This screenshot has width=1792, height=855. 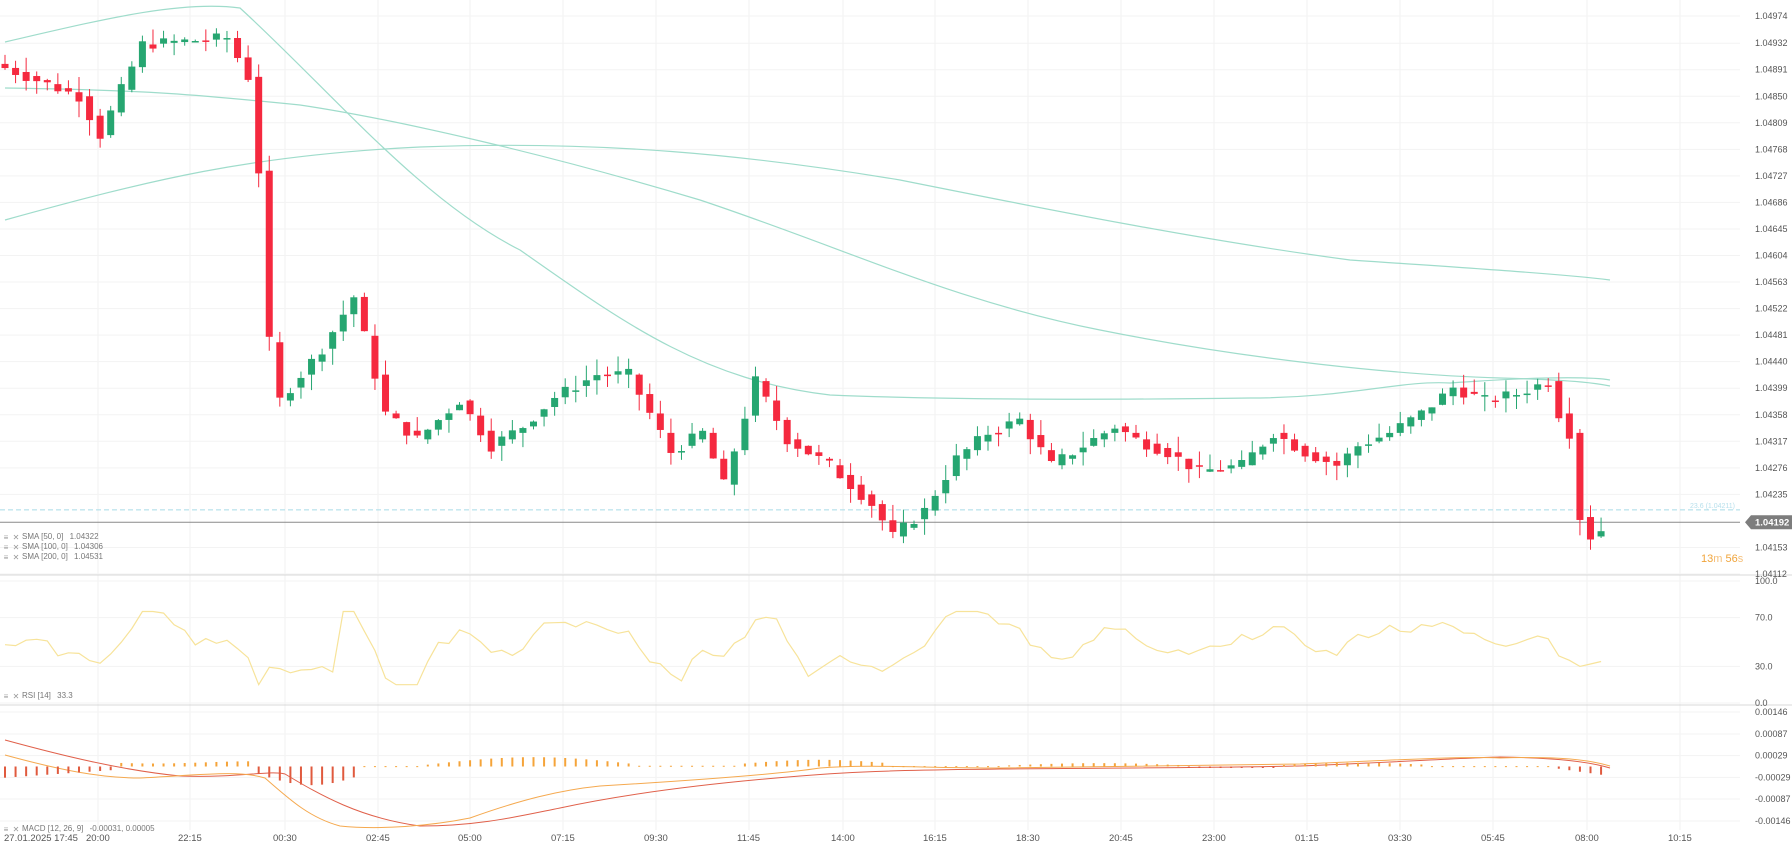 What do you see at coordinates (37, 696) in the screenshot?
I see `rsi-legend-row: ≡ ✕ RSI [14] 33.3` at bounding box center [37, 696].